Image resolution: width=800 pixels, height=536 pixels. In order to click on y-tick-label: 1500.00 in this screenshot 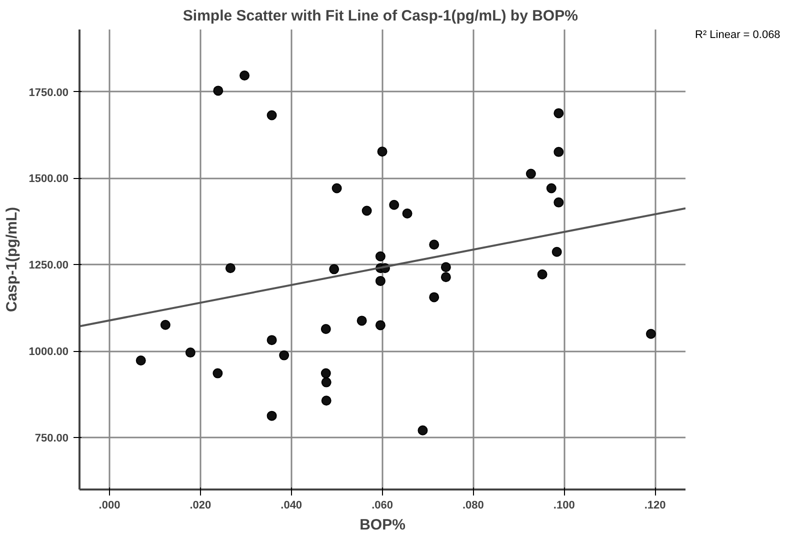, I will do `click(48, 179)`.